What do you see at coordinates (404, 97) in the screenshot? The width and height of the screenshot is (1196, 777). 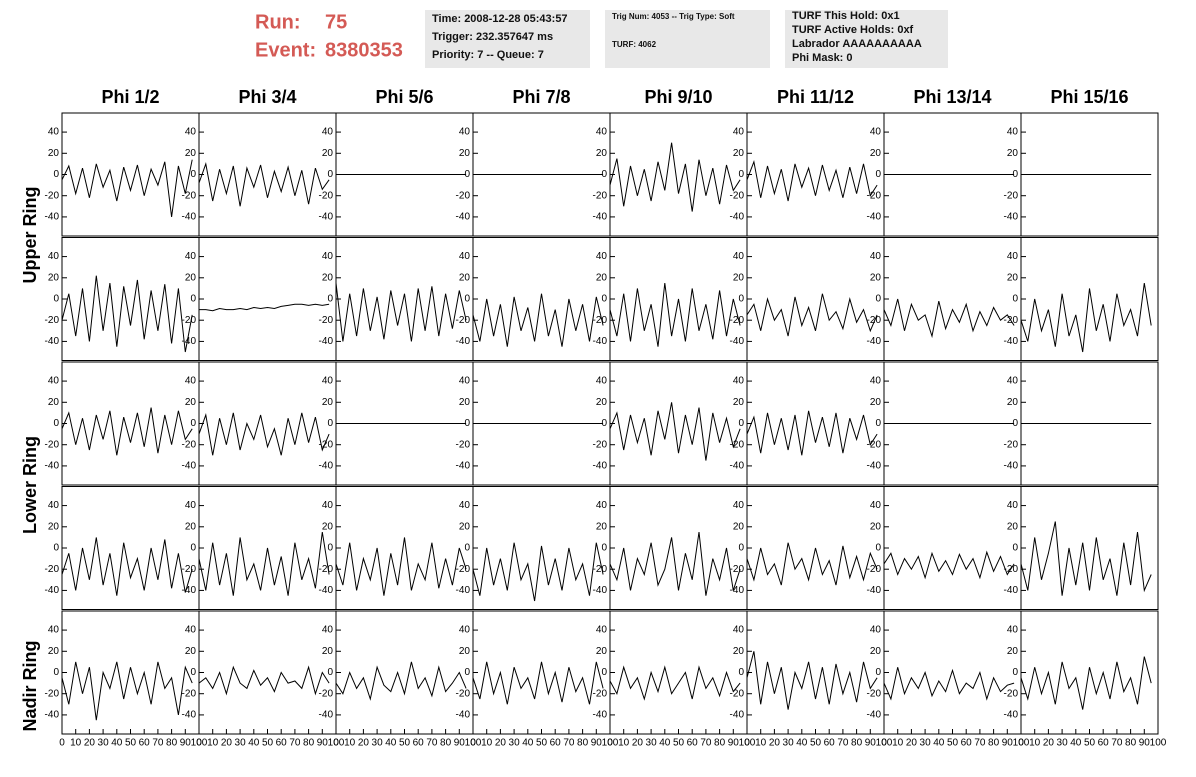 I see `column-label: Phi 5/6` at bounding box center [404, 97].